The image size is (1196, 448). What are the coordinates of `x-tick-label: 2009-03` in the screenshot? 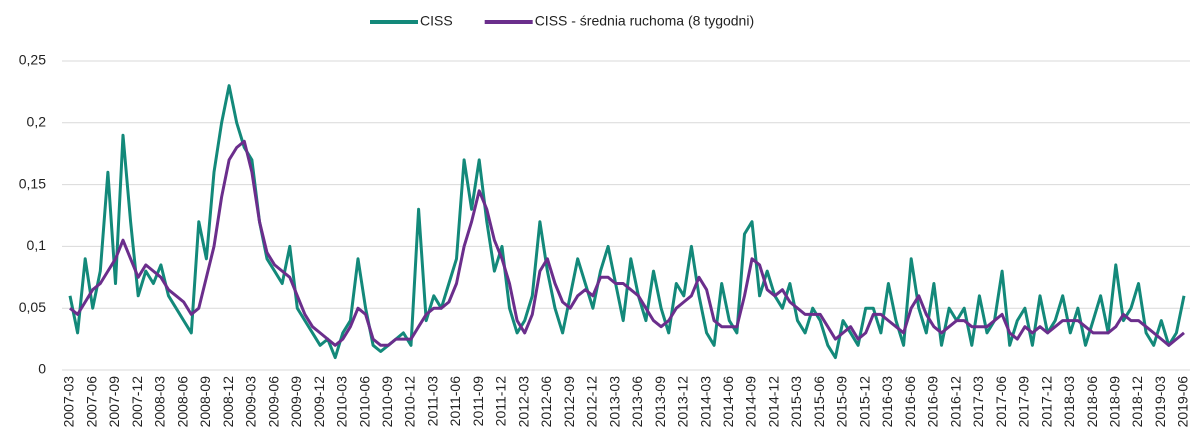 It's located at (251, 402).